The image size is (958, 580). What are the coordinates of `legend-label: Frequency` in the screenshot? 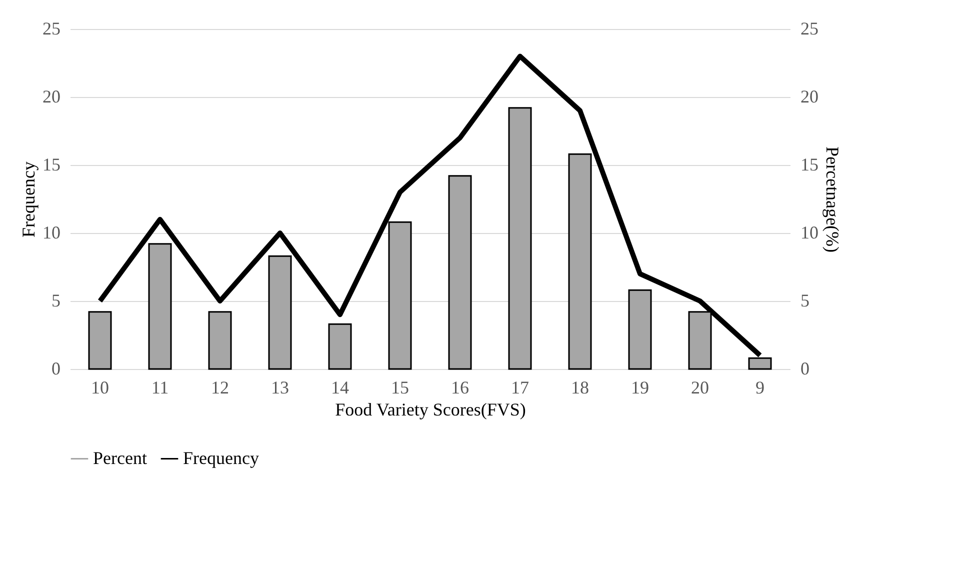 It's located at (221, 458).